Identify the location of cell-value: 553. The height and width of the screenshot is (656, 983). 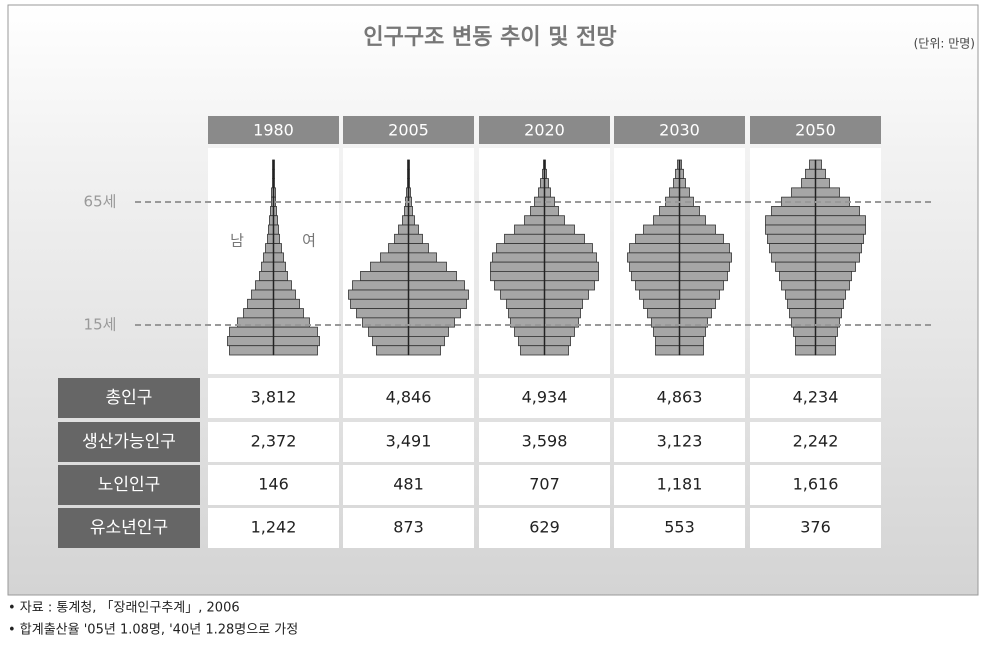
(679, 527).